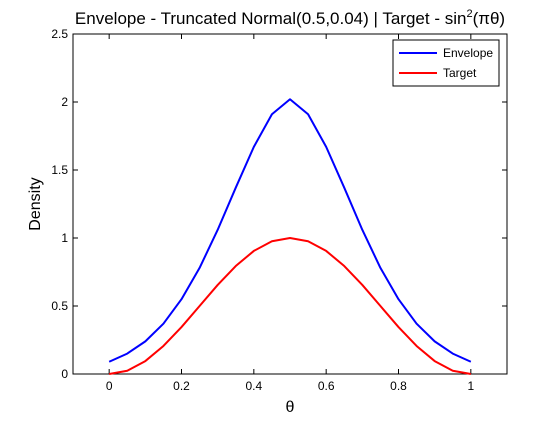 This screenshot has width=560, height=425. Describe the element at coordinates (181, 386) in the screenshot. I see `x-tick-label: 0.2` at that location.